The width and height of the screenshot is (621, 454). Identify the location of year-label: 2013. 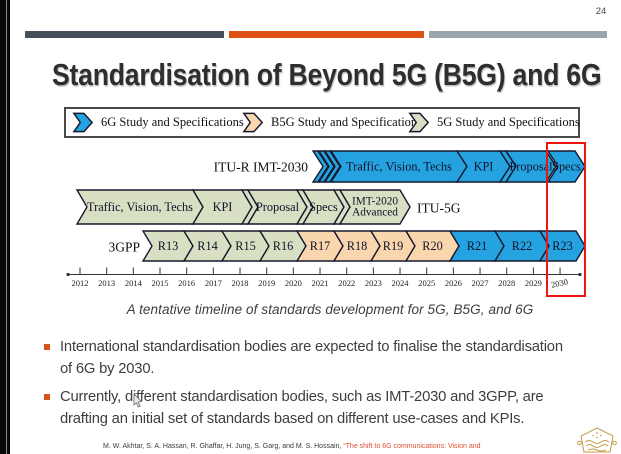
(106, 283).